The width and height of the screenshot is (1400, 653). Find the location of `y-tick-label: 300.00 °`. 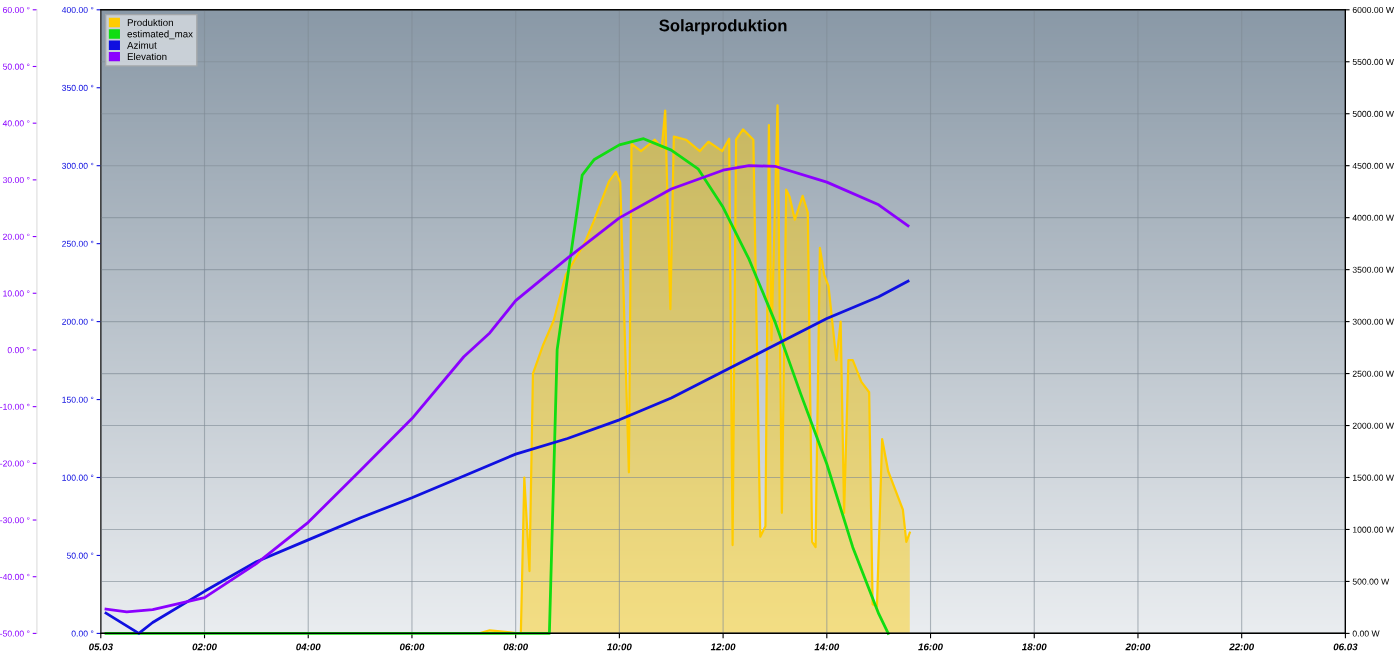

y-tick-label: 300.00 ° is located at coordinates (78, 165).